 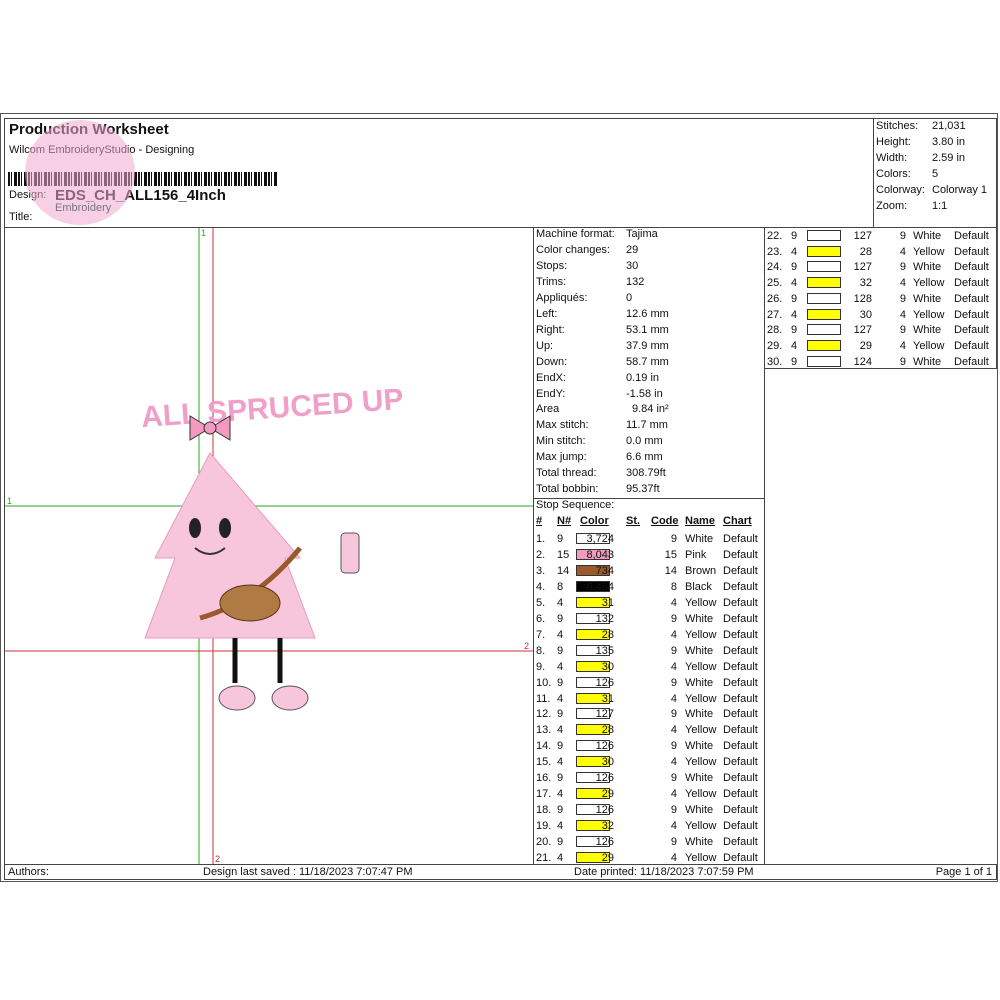 What do you see at coordinates (893, 142) in the screenshot?
I see `summary-label: Height:` at bounding box center [893, 142].